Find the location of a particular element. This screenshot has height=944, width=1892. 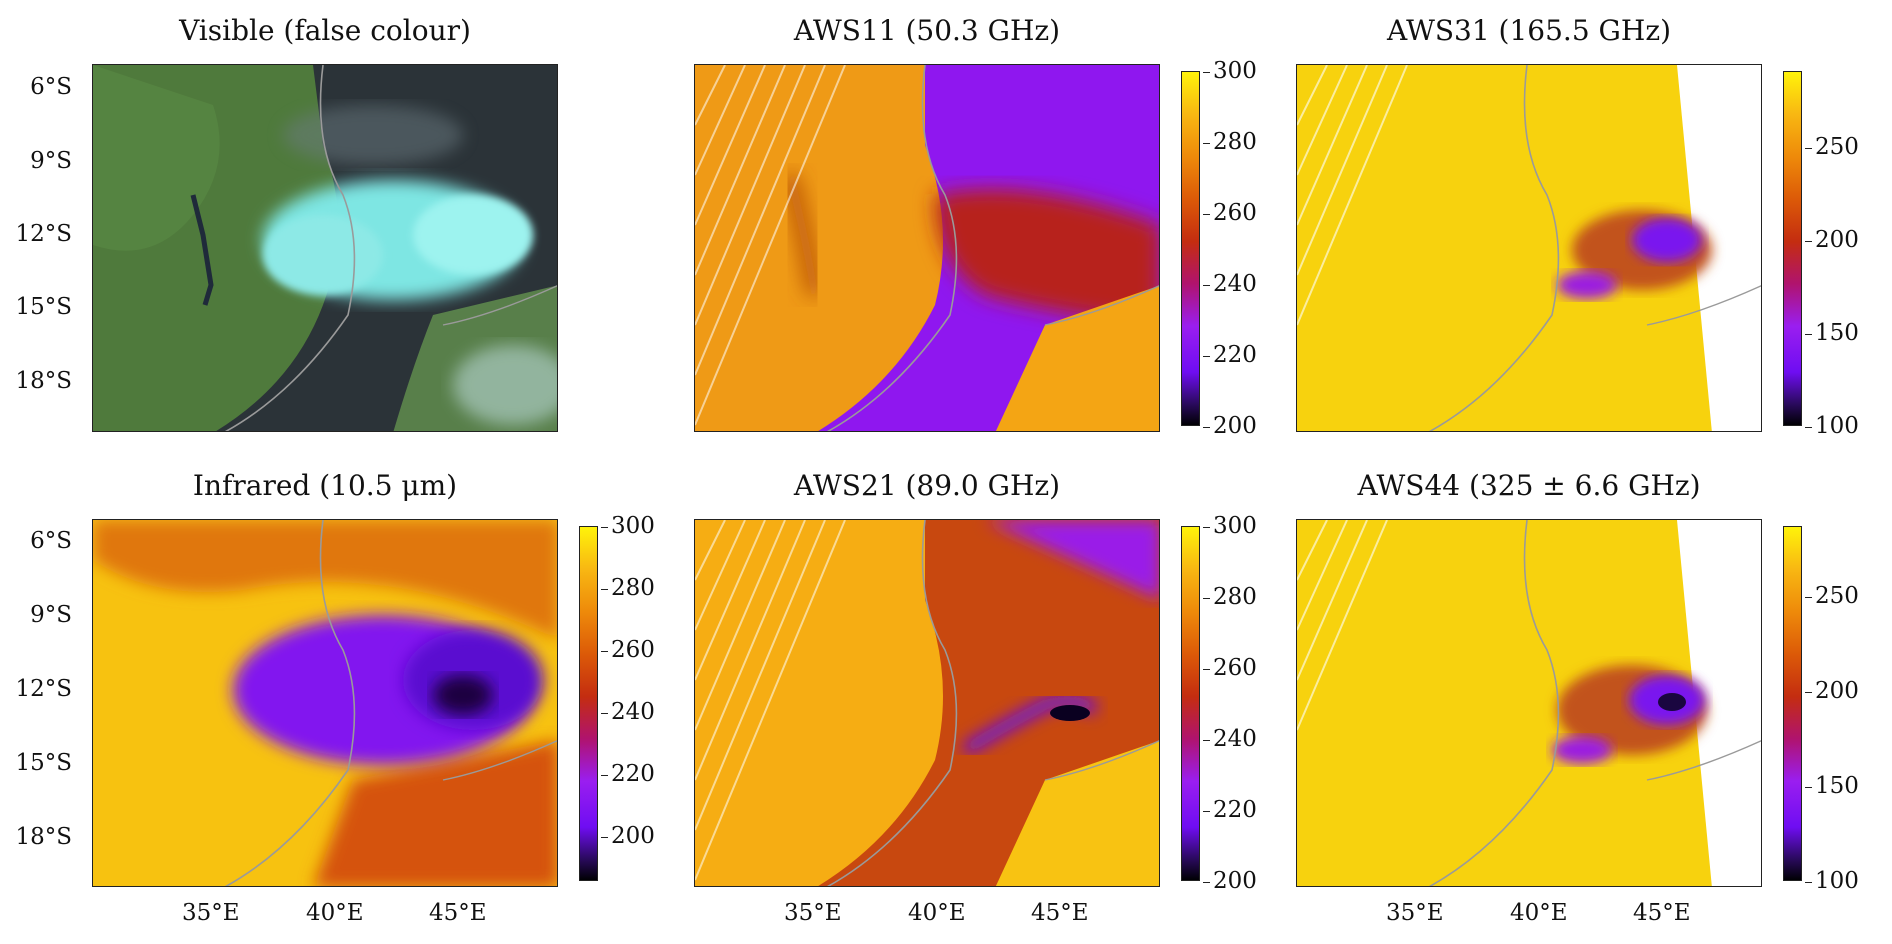

aws31-cbar-tick-150: 150 is located at coordinates (1832, 333).